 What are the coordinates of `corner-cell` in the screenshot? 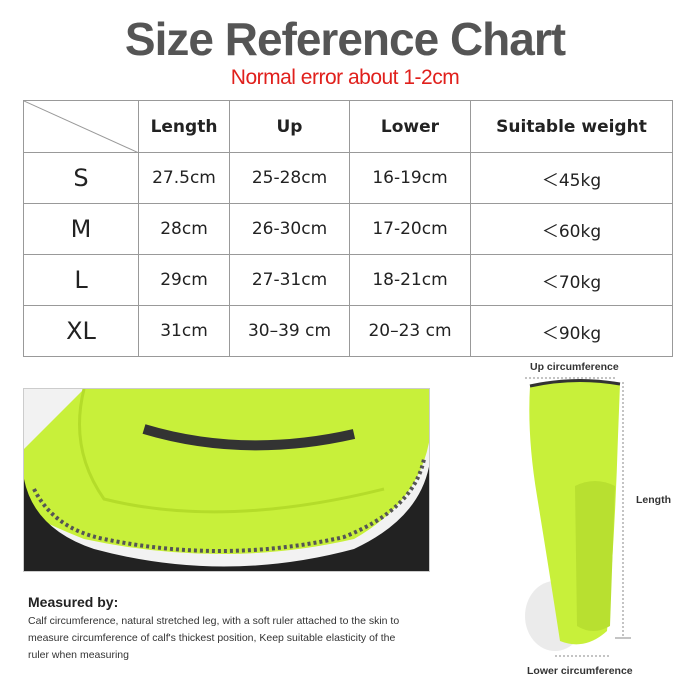 It's located at (81, 126).